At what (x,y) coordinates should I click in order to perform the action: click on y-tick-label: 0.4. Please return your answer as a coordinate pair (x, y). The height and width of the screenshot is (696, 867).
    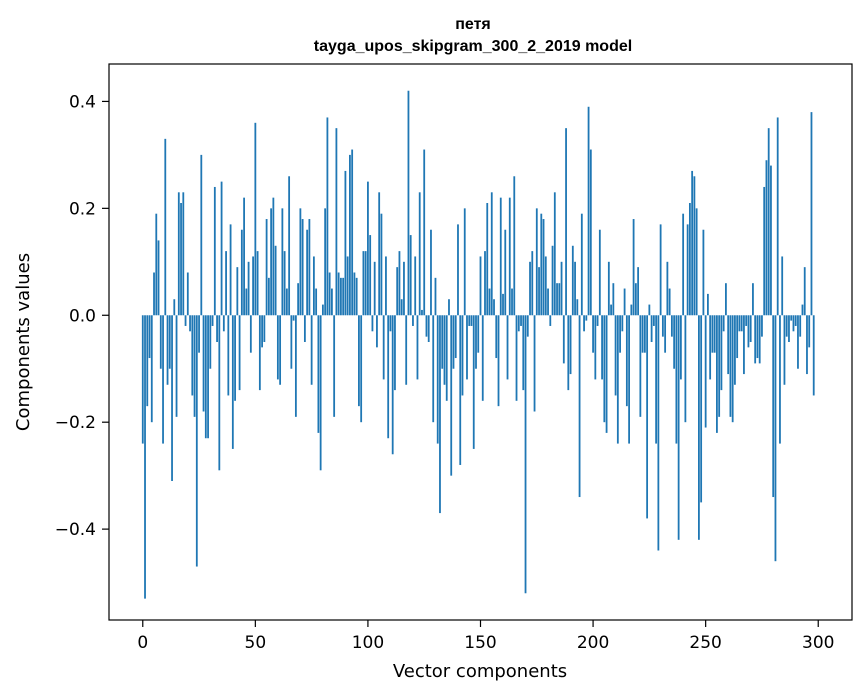
    Looking at the image, I should click on (82, 102).